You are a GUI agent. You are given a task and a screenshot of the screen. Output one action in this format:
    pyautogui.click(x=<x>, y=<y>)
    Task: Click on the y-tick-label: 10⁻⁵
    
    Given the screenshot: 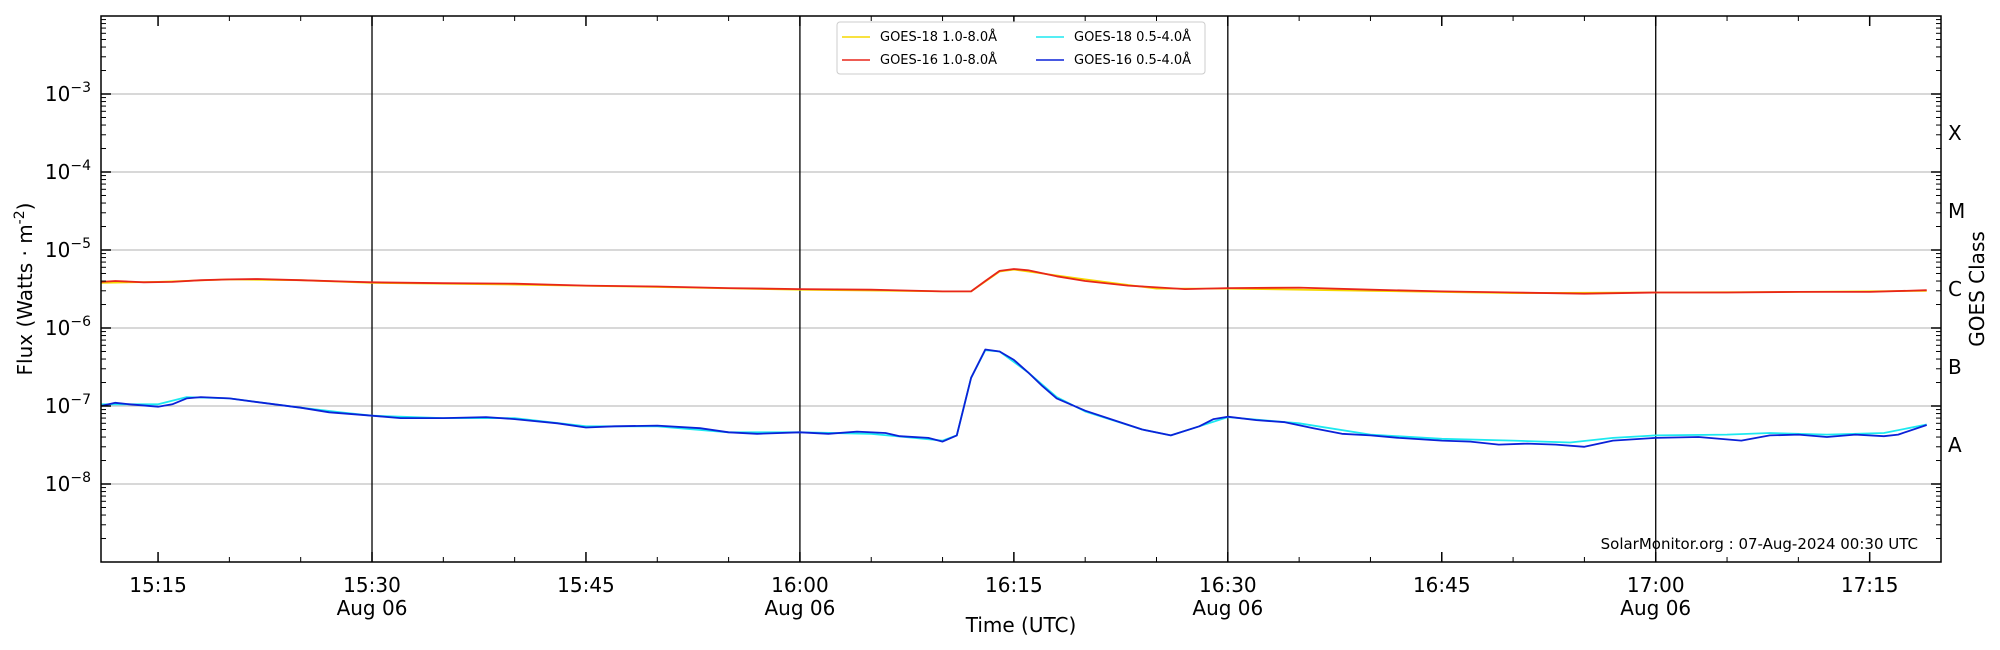 What is the action you would take?
    pyautogui.click(x=68, y=249)
    